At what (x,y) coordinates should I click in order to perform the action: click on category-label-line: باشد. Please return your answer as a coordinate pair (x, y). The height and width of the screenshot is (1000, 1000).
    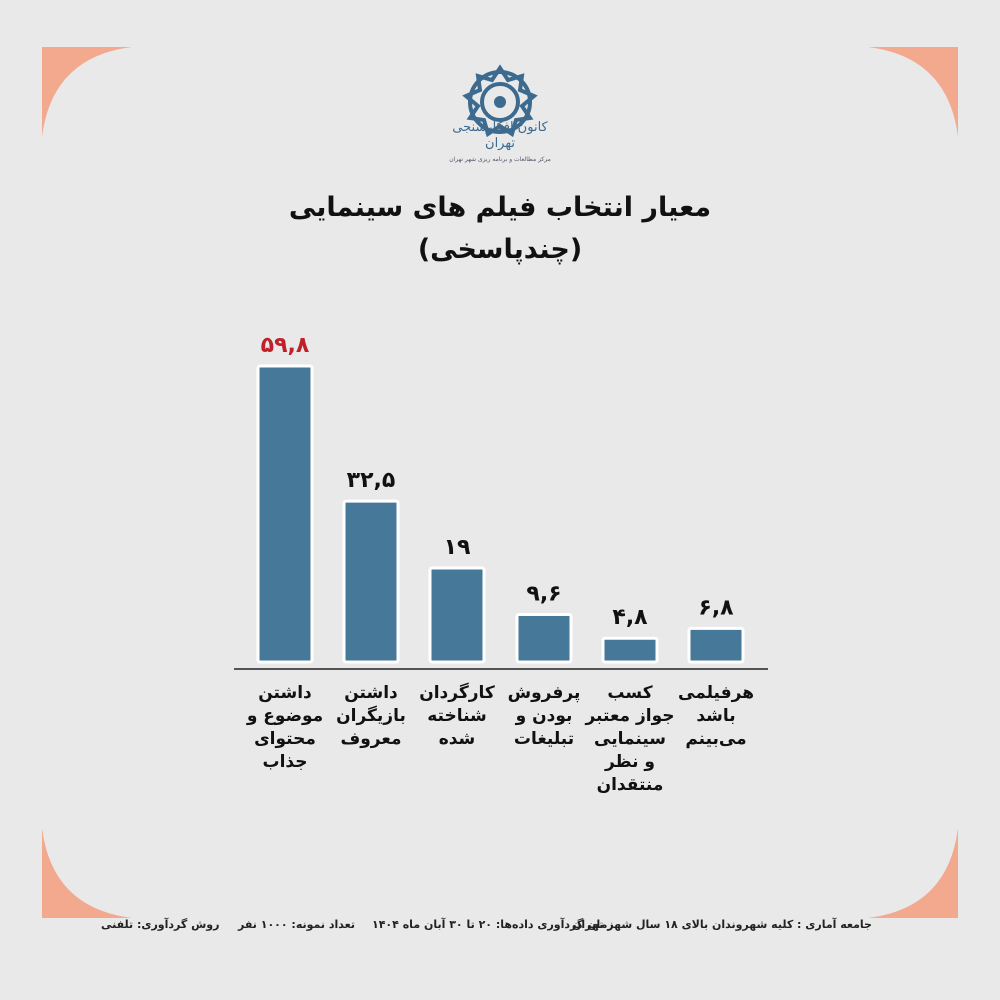
    Looking at the image, I should click on (716, 716).